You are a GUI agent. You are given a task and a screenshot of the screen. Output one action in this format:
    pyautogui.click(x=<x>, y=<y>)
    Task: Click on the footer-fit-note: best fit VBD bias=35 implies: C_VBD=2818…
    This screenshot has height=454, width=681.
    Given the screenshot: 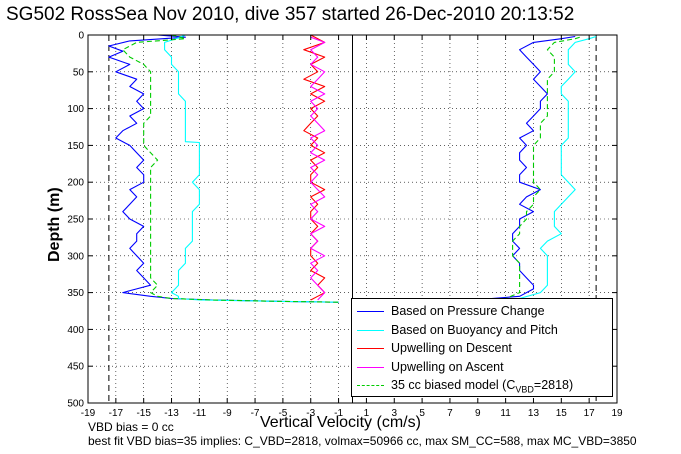 What is the action you would take?
    pyautogui.click(x=362, y=441)
    